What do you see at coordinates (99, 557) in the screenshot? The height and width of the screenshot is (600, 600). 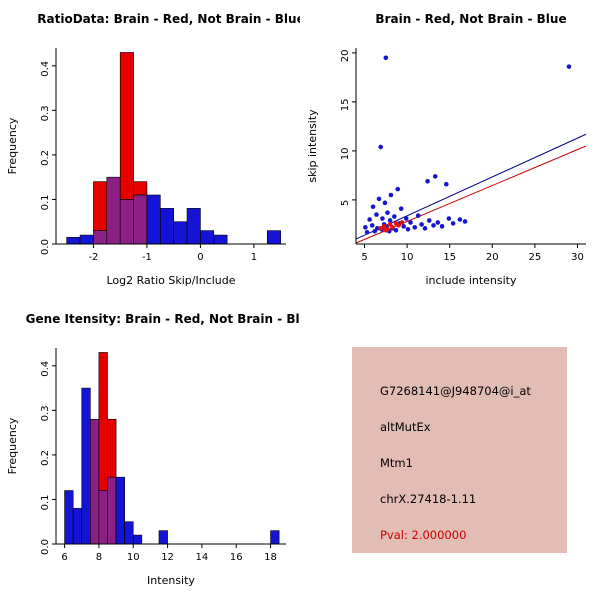 I see `x-tick-label: 8` at bounding box center [99, 557].